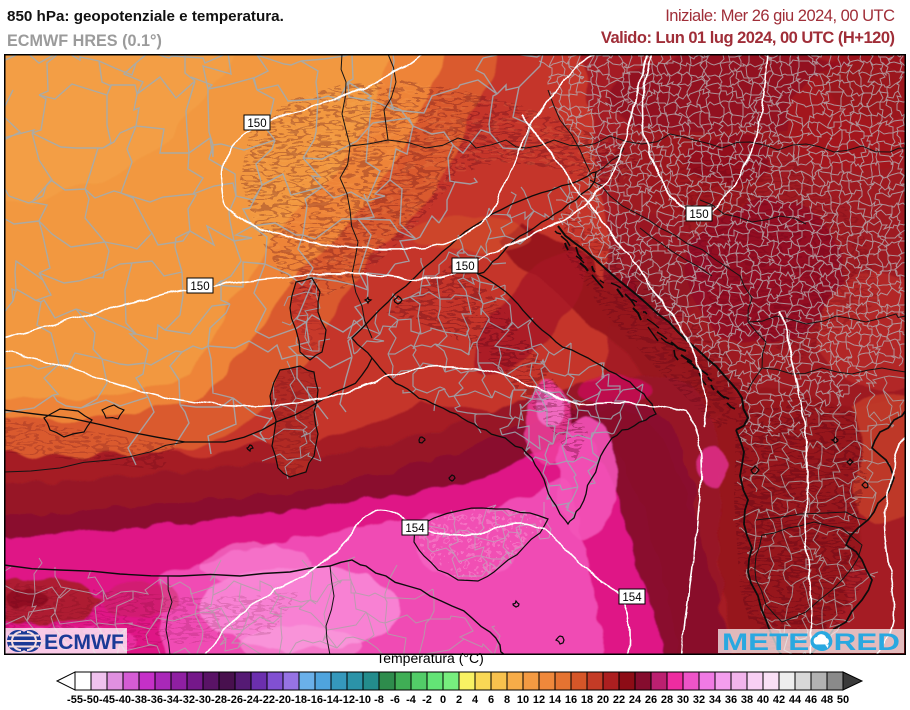  What do you see at coordinates (187, 700) in the screenshot?
I see `svg-text: -32` at bounding box center [187, 700].